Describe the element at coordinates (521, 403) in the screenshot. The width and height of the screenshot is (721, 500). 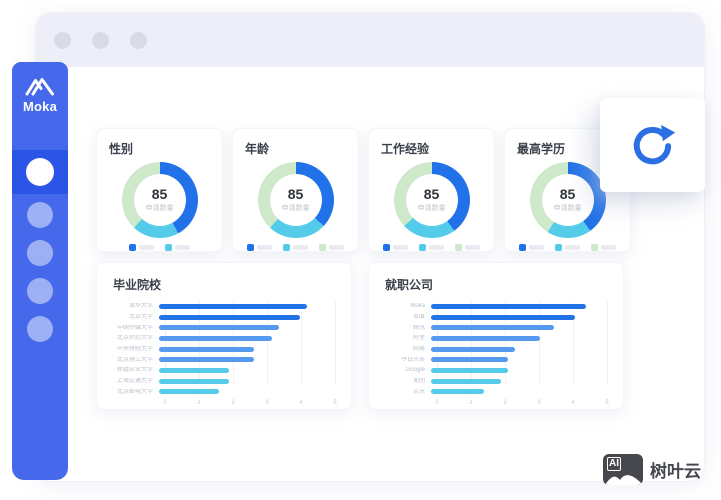
I see `x-axis-ticks: 0 1 2 3 4 5` at that location.